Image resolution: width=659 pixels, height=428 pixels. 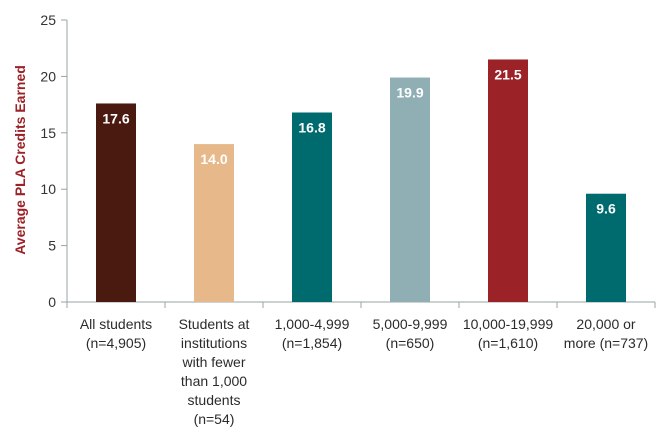 I want to click on bar-value-label: 9.6, so click(x=606, y=209).